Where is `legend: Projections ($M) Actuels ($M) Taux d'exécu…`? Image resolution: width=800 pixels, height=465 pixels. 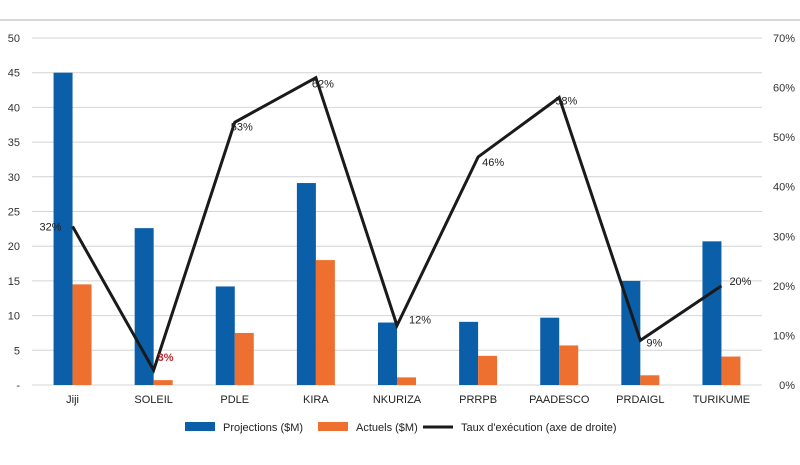 legend: Projections ($M) Actuels ($M) Taux d'exécu… is located at coordinates (401, 428).